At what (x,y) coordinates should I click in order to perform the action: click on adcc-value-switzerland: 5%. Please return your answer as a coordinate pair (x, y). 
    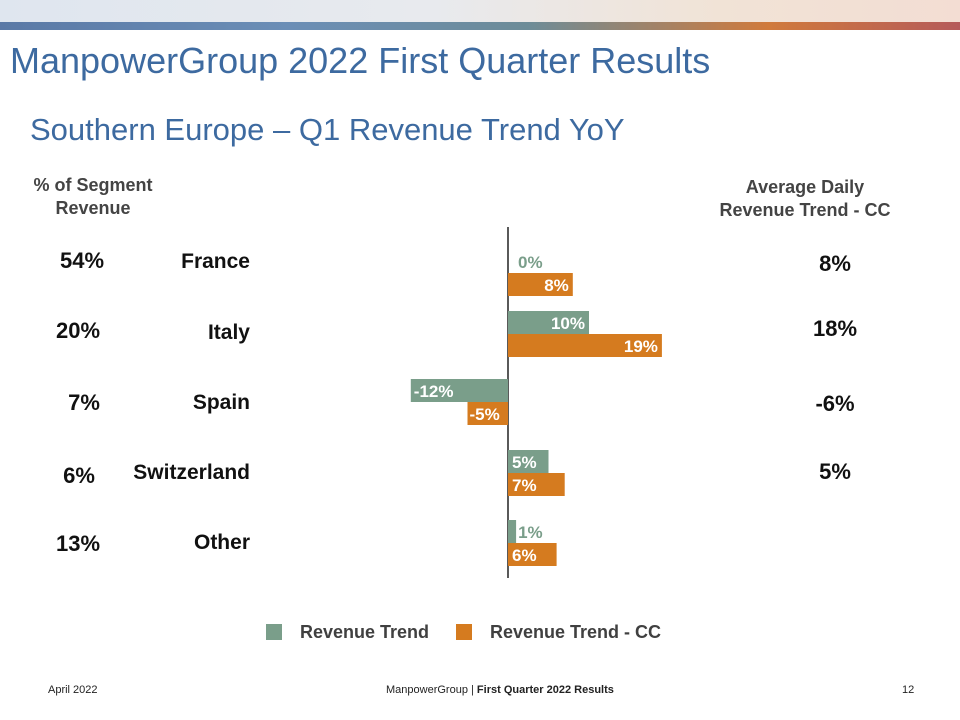
    Looking at the image, I should click on (835, 471).